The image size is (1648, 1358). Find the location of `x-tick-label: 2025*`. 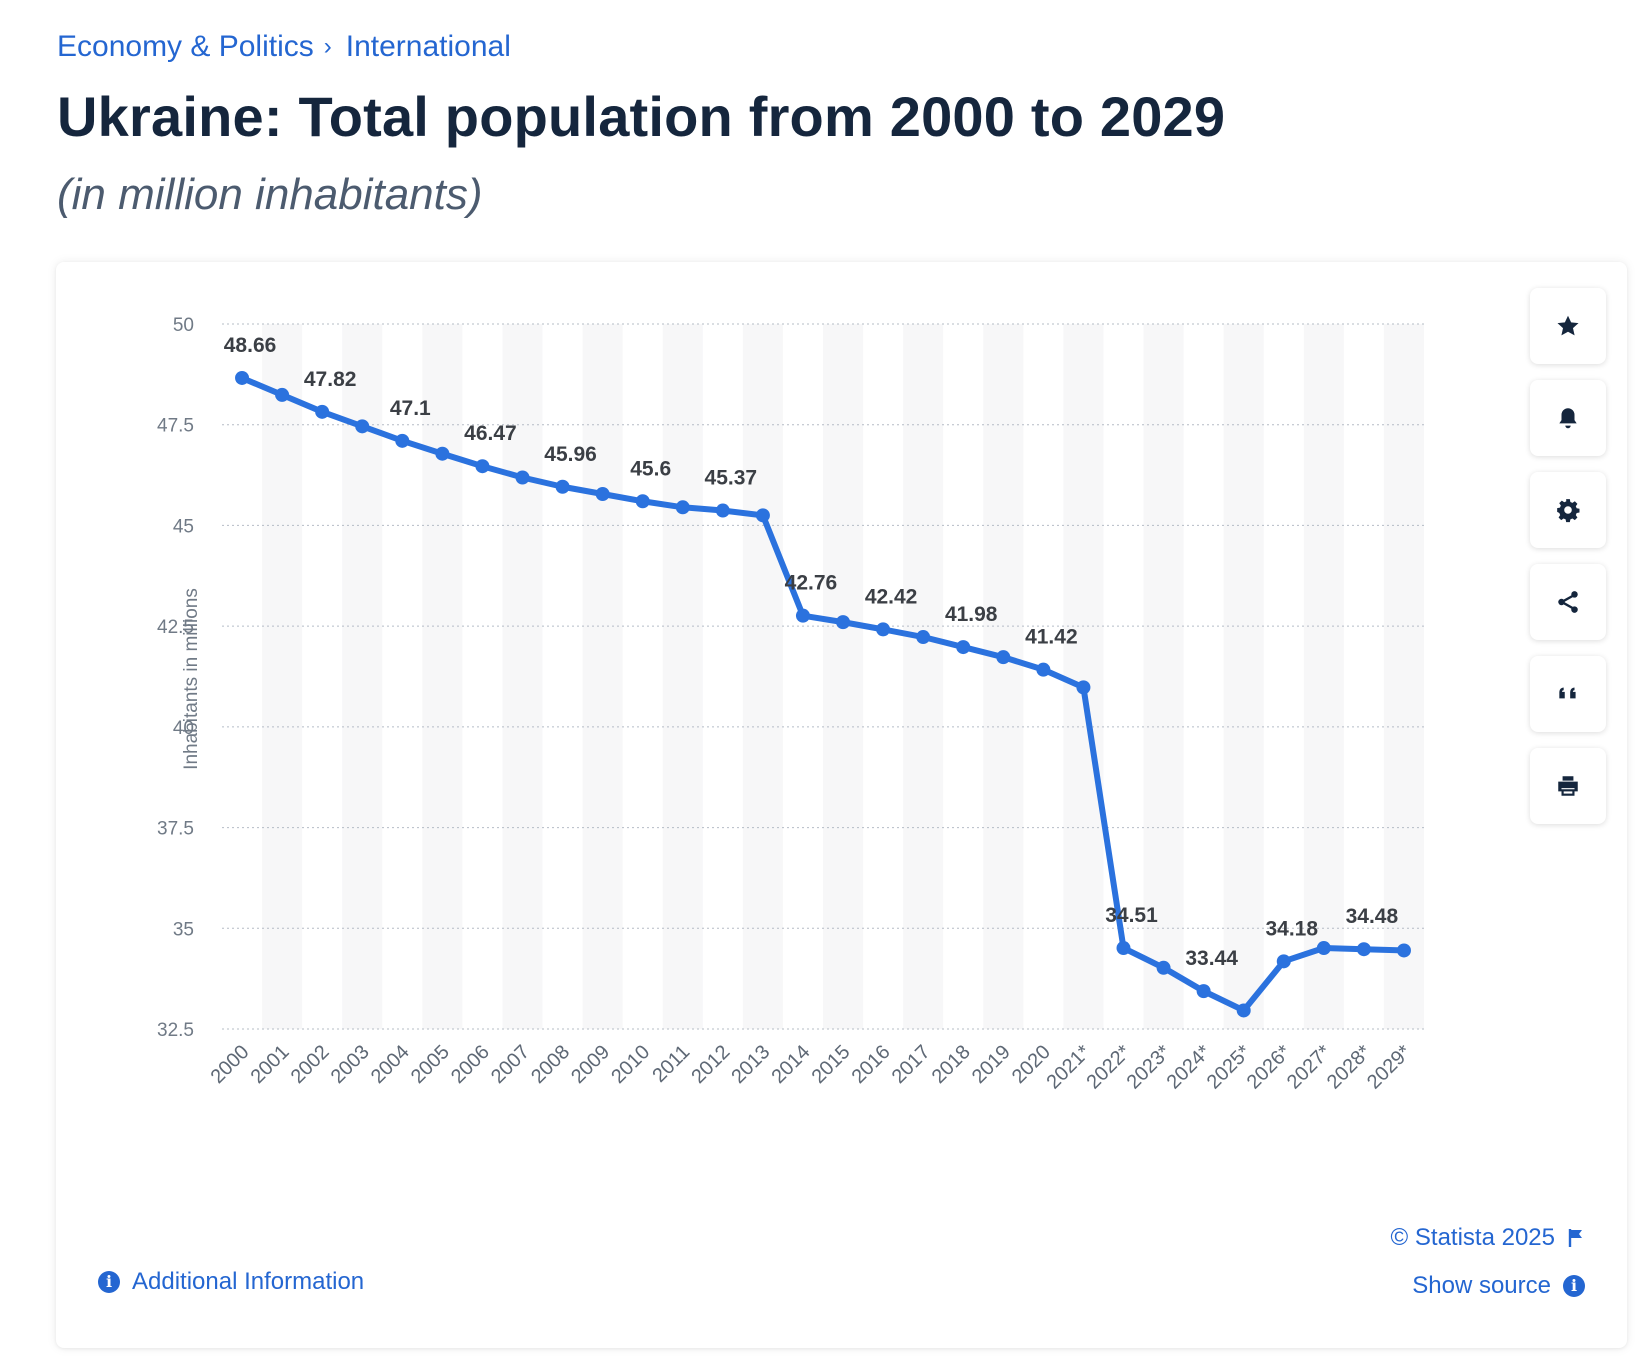

x-tick-label: 2025* is located at coordinates (1229, 1067).